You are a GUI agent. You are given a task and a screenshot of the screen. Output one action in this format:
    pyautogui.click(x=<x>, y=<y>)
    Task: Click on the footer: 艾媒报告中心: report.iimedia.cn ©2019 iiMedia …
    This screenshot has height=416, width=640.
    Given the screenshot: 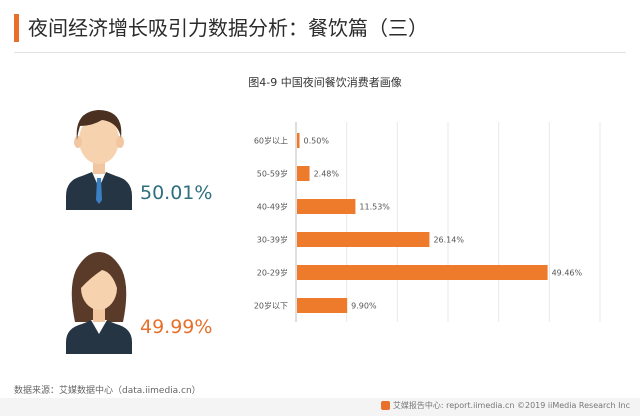 What is the action you would take?
    pyautogui.click(x=505, y=406)
    